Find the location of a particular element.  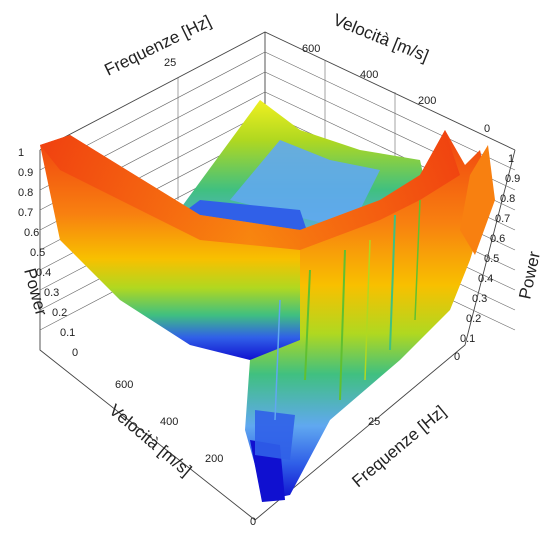

power-ticks-left: 1 0.9 0.8 0.7 0.6 0.5 0.4 0.3 0.2 0.1 0 is located at coordinates (48, 253).